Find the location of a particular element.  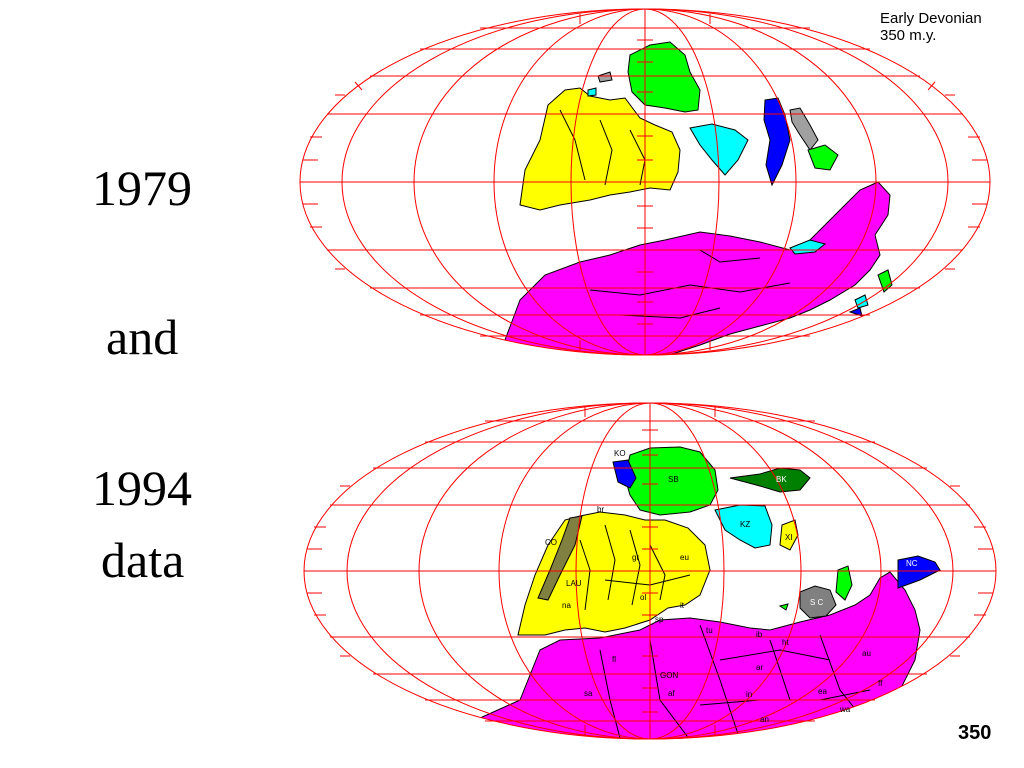

region-label-ol: ol is located at coordinates (643, 597).